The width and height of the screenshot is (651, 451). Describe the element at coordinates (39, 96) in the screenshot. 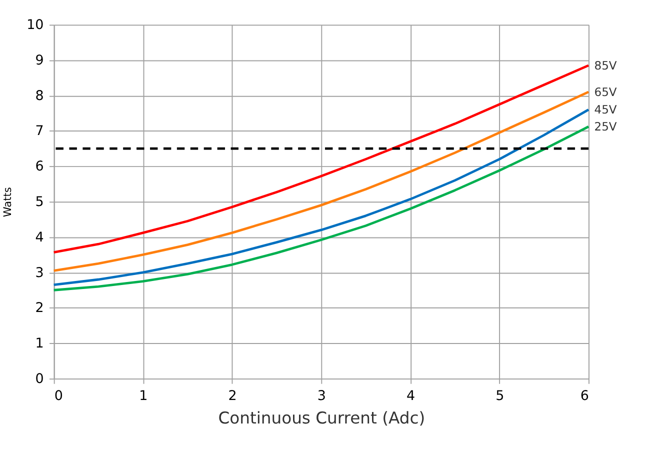

I see `y-tick-label: 8` at that location.